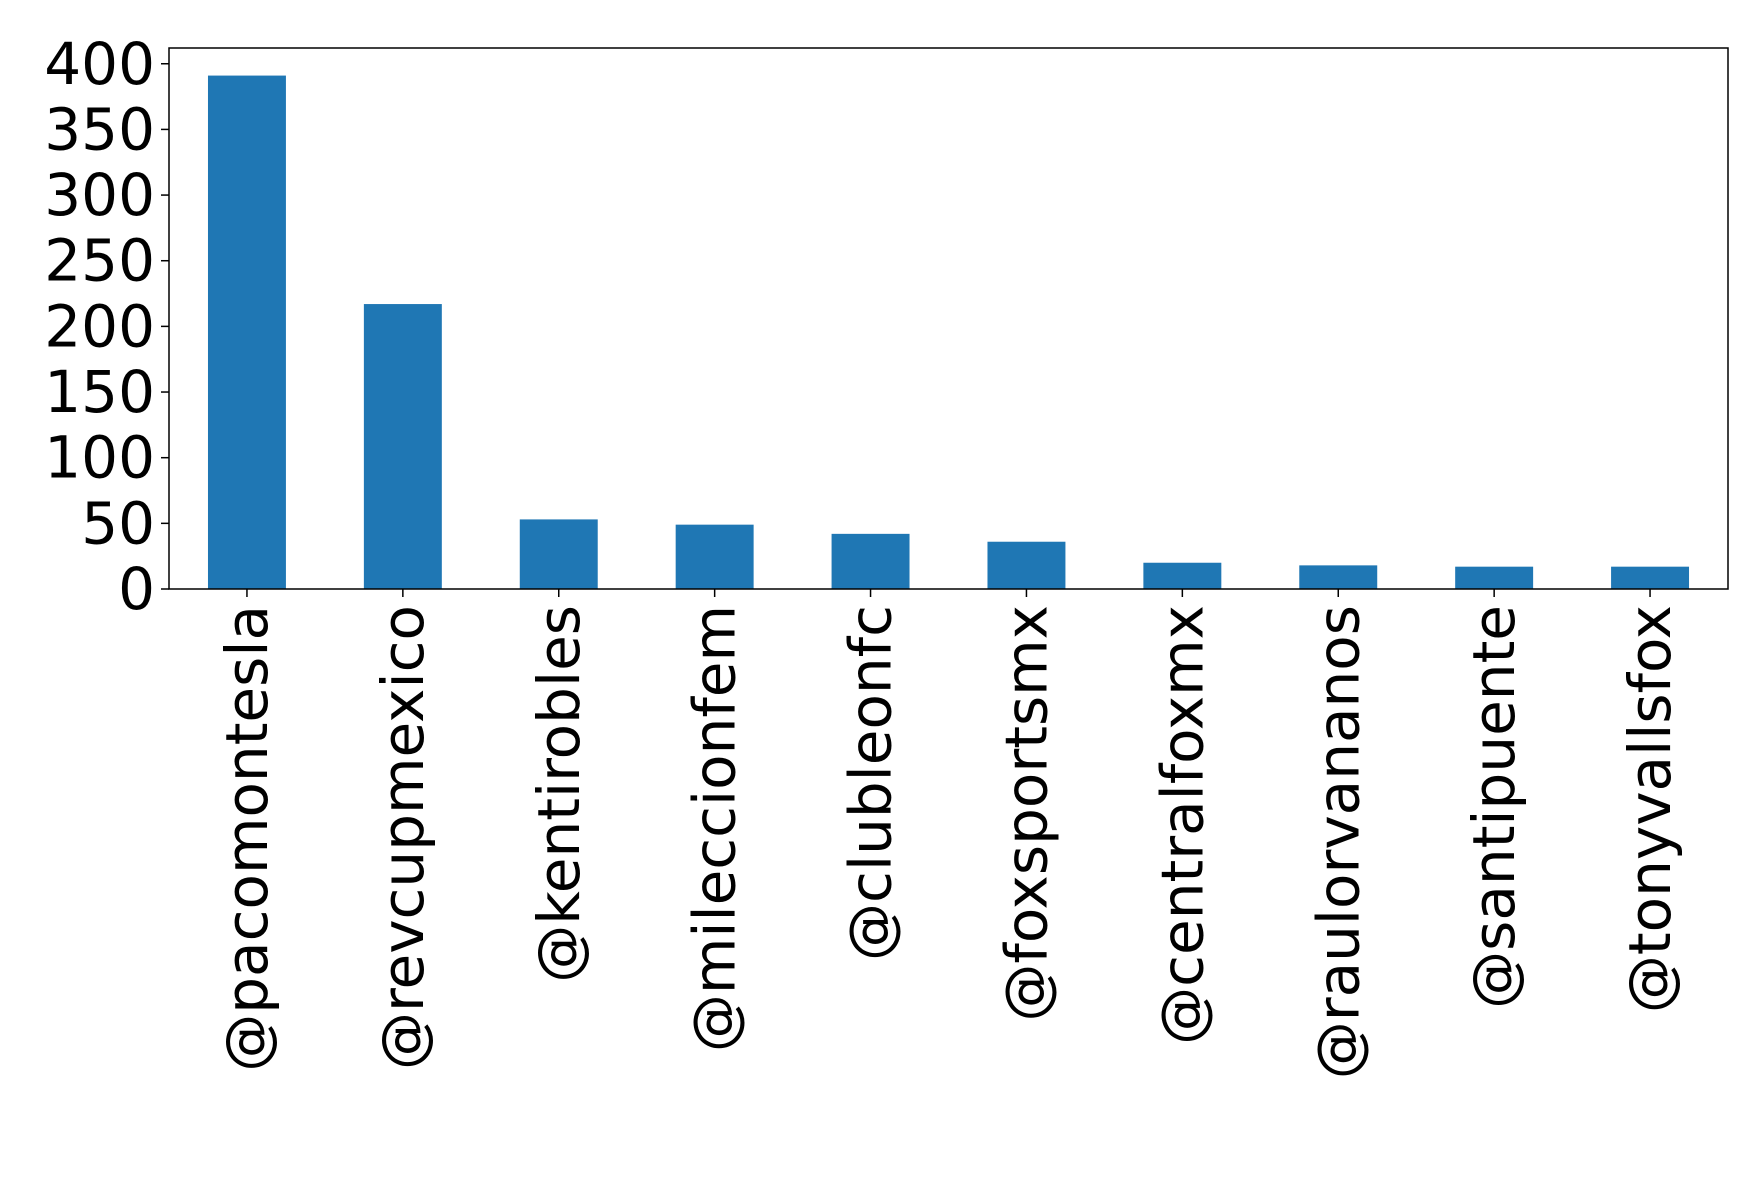 The height and width of the screenshot is (1194, 1759). Describe the element at coordinates (1026, 565) in the screenshot. I see `bar-foxsportsmx` at that location.